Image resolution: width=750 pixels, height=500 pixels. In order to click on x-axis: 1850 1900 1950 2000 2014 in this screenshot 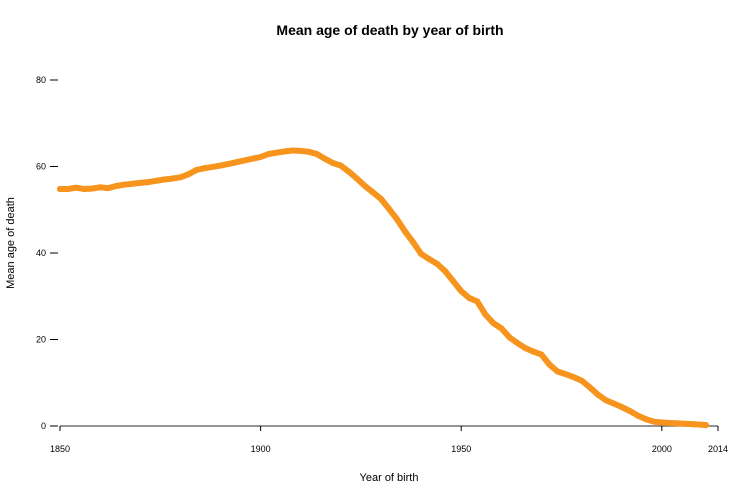, I will do `click(389, 439)`.